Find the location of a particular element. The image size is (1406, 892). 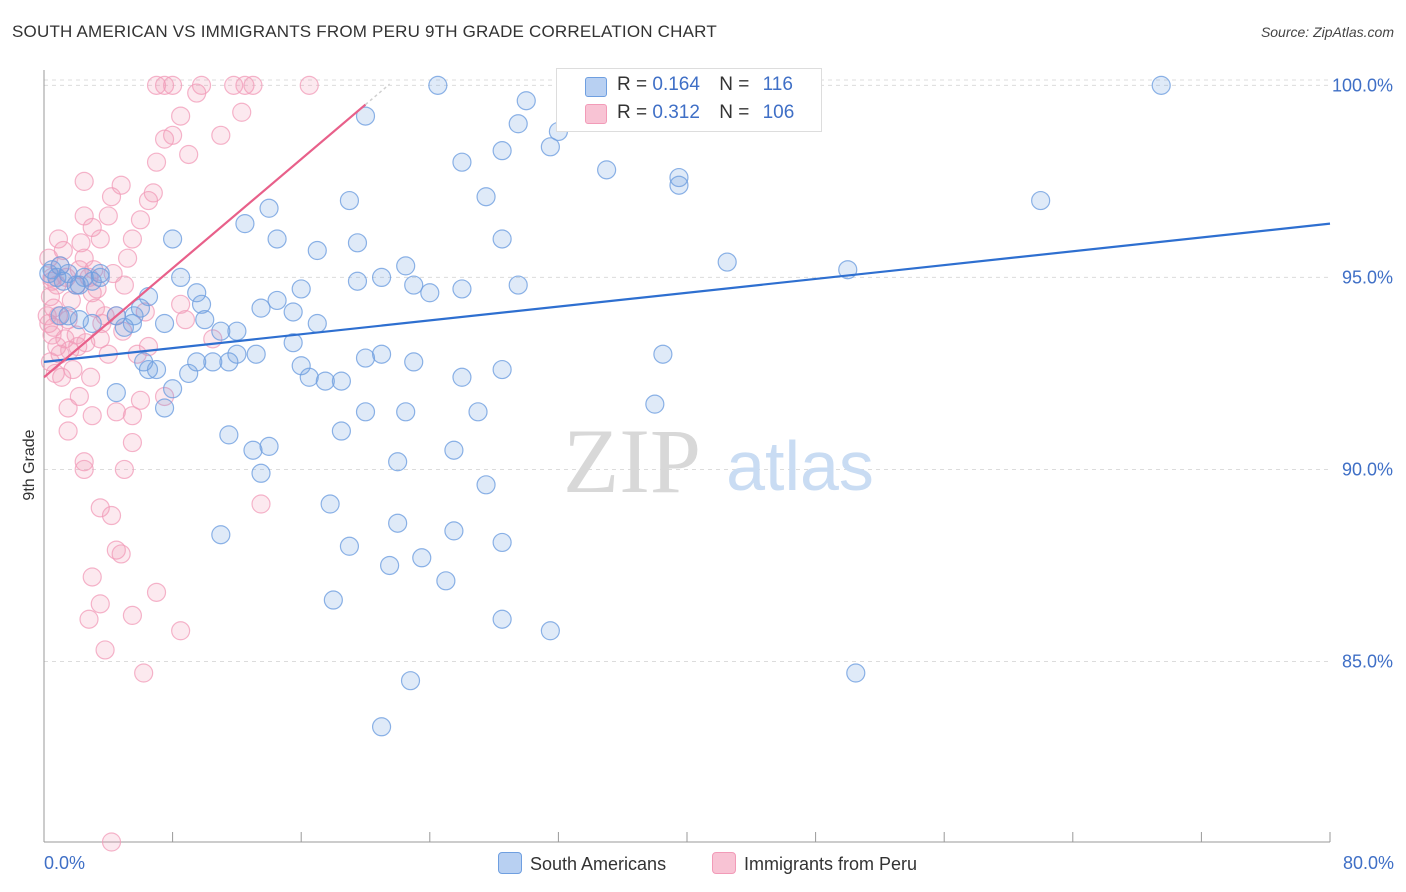

legend-r-value-1: 0.164 is located at coordinates (676, 84).